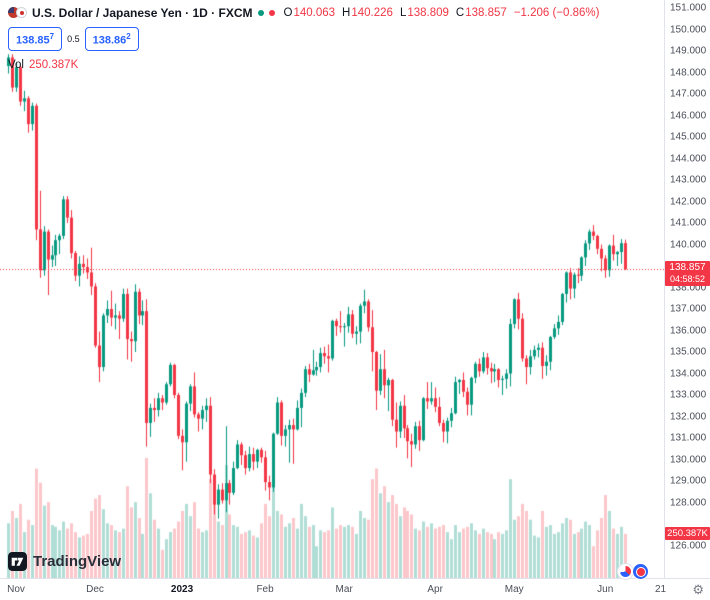 Image resolution: width=710 pixels, height=600 pixels. What do you see at coordinates (35, 39) in the screenshot?
I see `sell-price-button: 138.857` at bounding box center [35, 39].